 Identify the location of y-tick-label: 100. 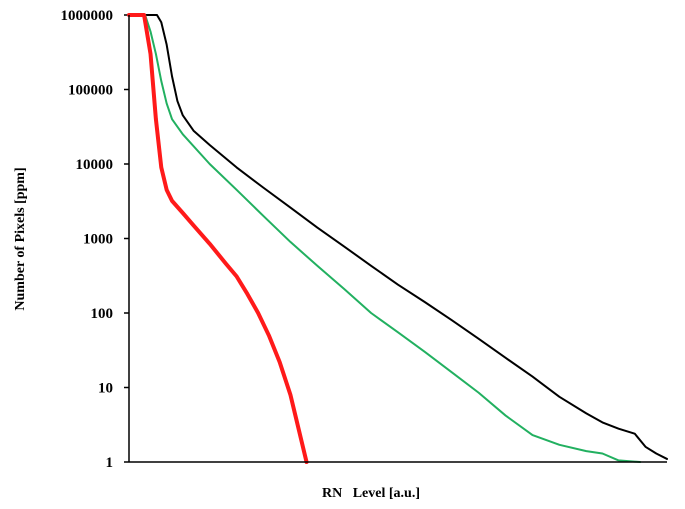
(102, 314).